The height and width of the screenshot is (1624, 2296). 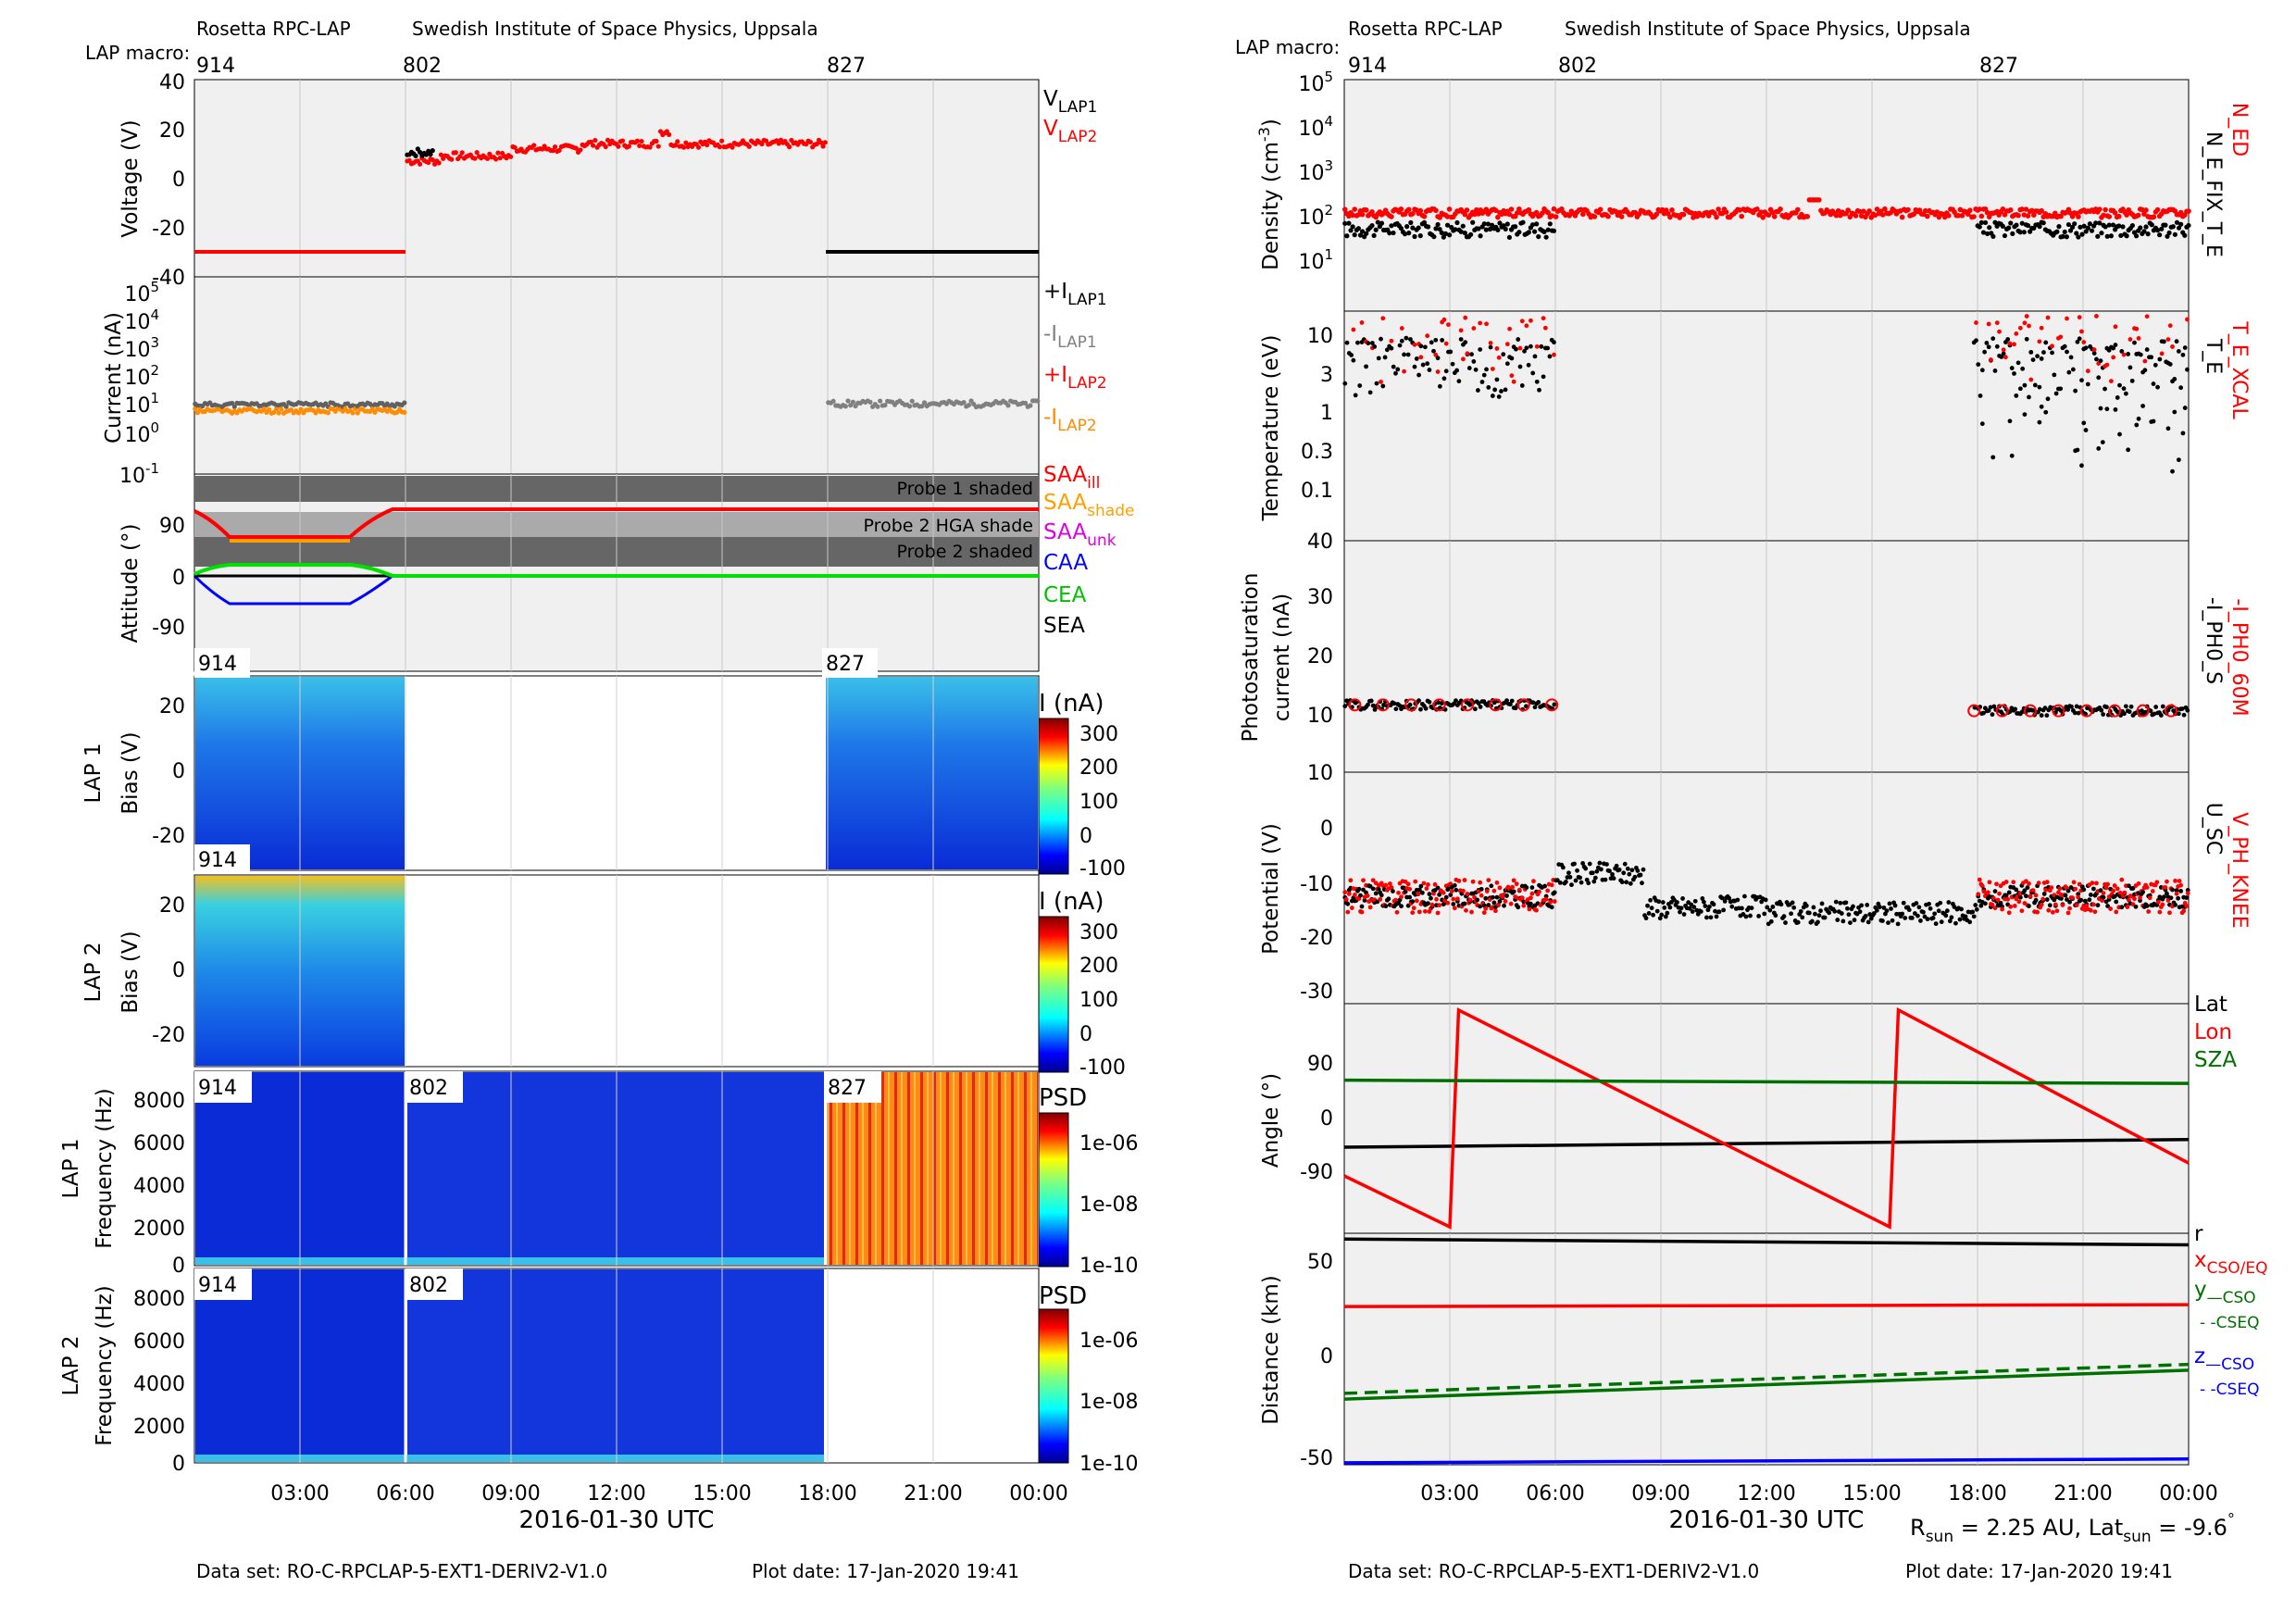 What do you see at coordinates (2213, 640) in the screenshot?
I see `legend-i-ph0-s: -I_PH0_S` at bounding box center [2213, 640].